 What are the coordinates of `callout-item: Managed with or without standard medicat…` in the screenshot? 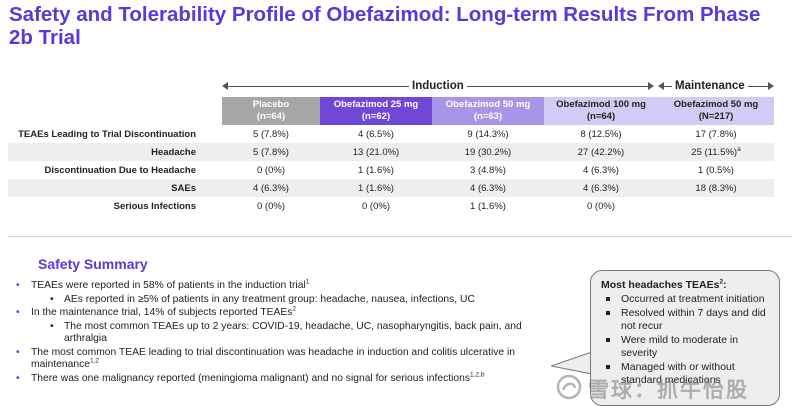 It's located at (685, 374).